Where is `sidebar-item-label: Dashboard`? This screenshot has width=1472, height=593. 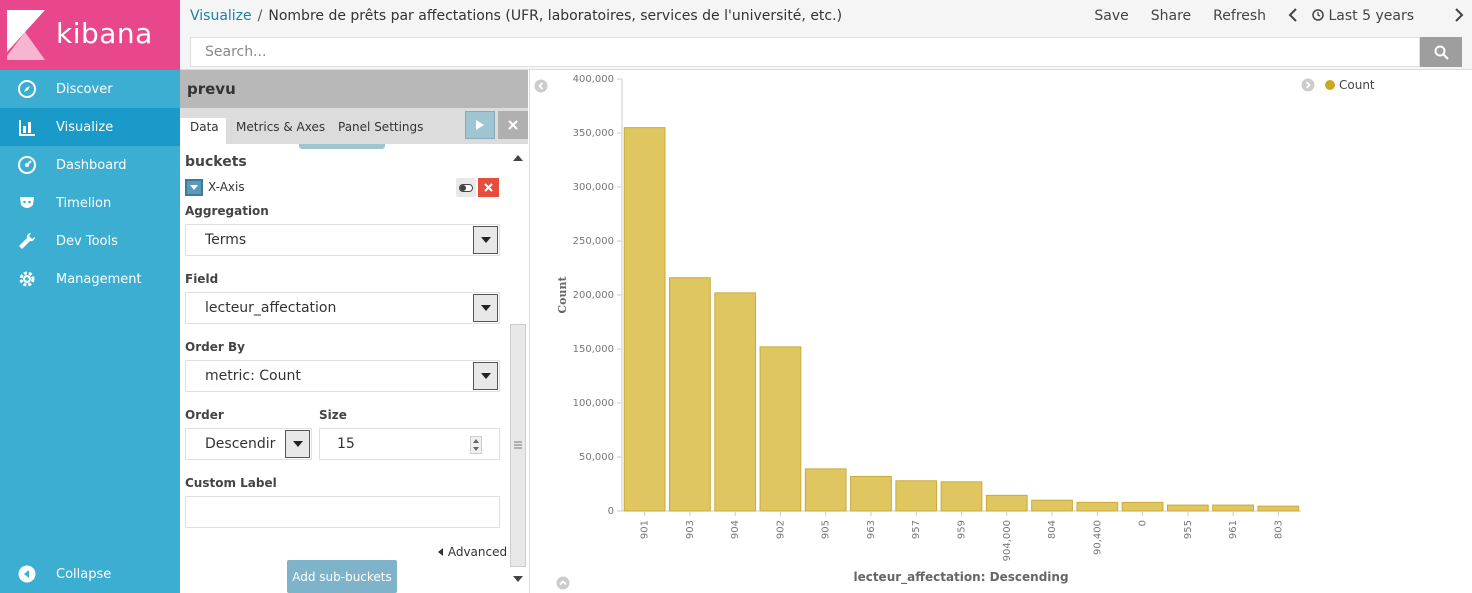 sidebar-item-label: Dashboard is located at coordinates (91, 165).